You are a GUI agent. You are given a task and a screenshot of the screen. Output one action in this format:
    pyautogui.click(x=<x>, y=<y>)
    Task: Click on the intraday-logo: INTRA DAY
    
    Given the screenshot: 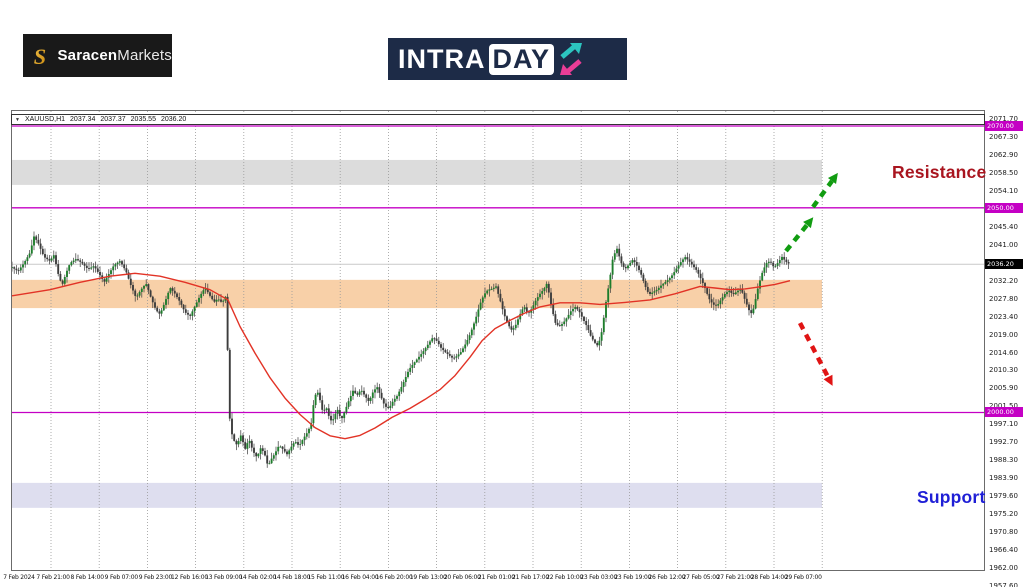 What is the action you would take?
    pyautogui.click(x=507, y=59)
    